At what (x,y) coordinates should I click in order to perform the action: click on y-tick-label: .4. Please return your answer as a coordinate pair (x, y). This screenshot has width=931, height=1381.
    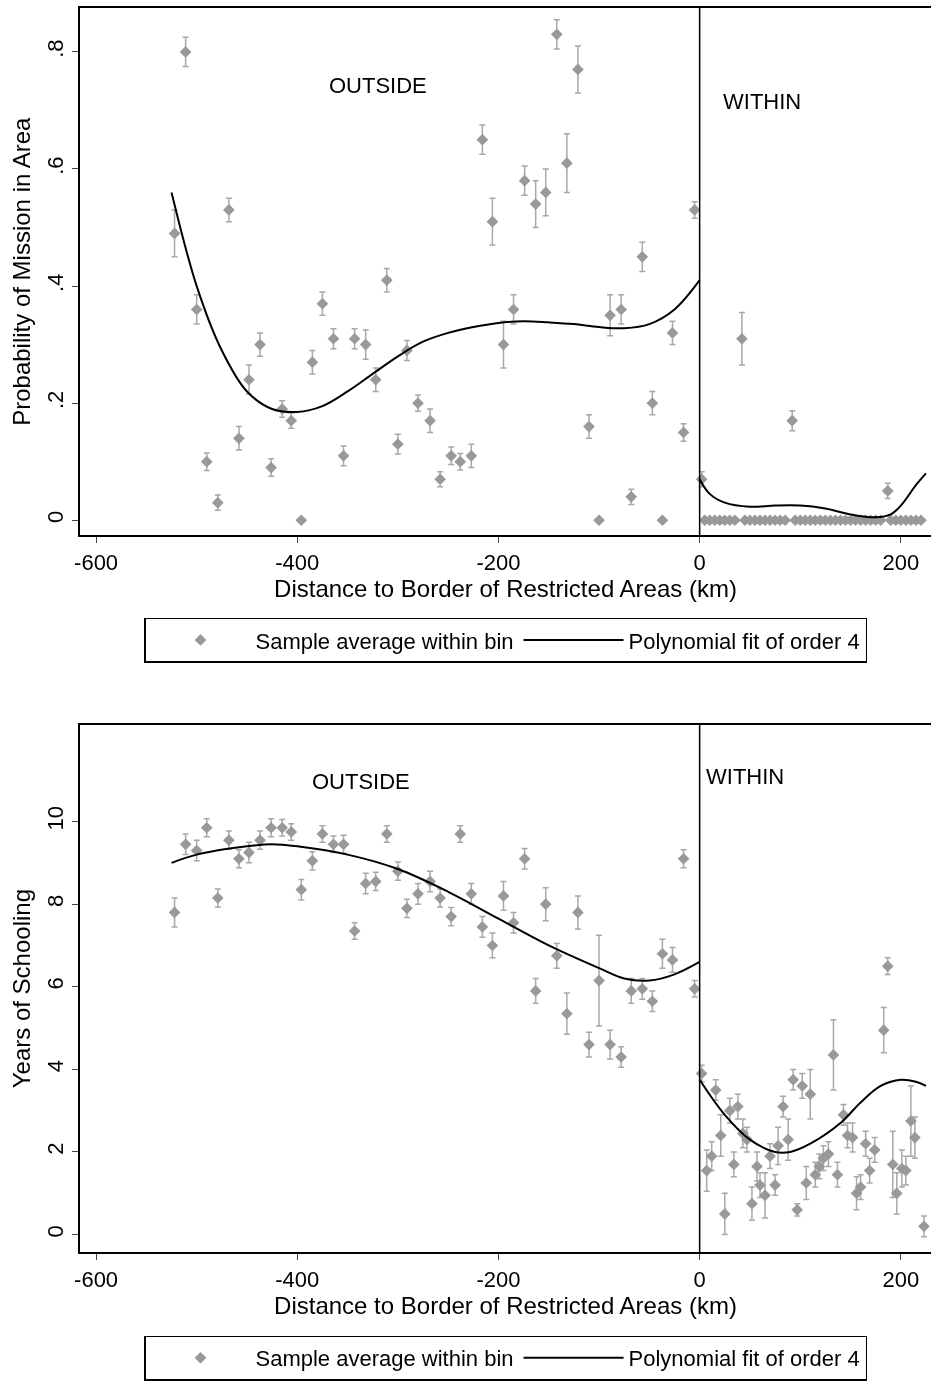
    Looking at the image, I should click on (56, 282).